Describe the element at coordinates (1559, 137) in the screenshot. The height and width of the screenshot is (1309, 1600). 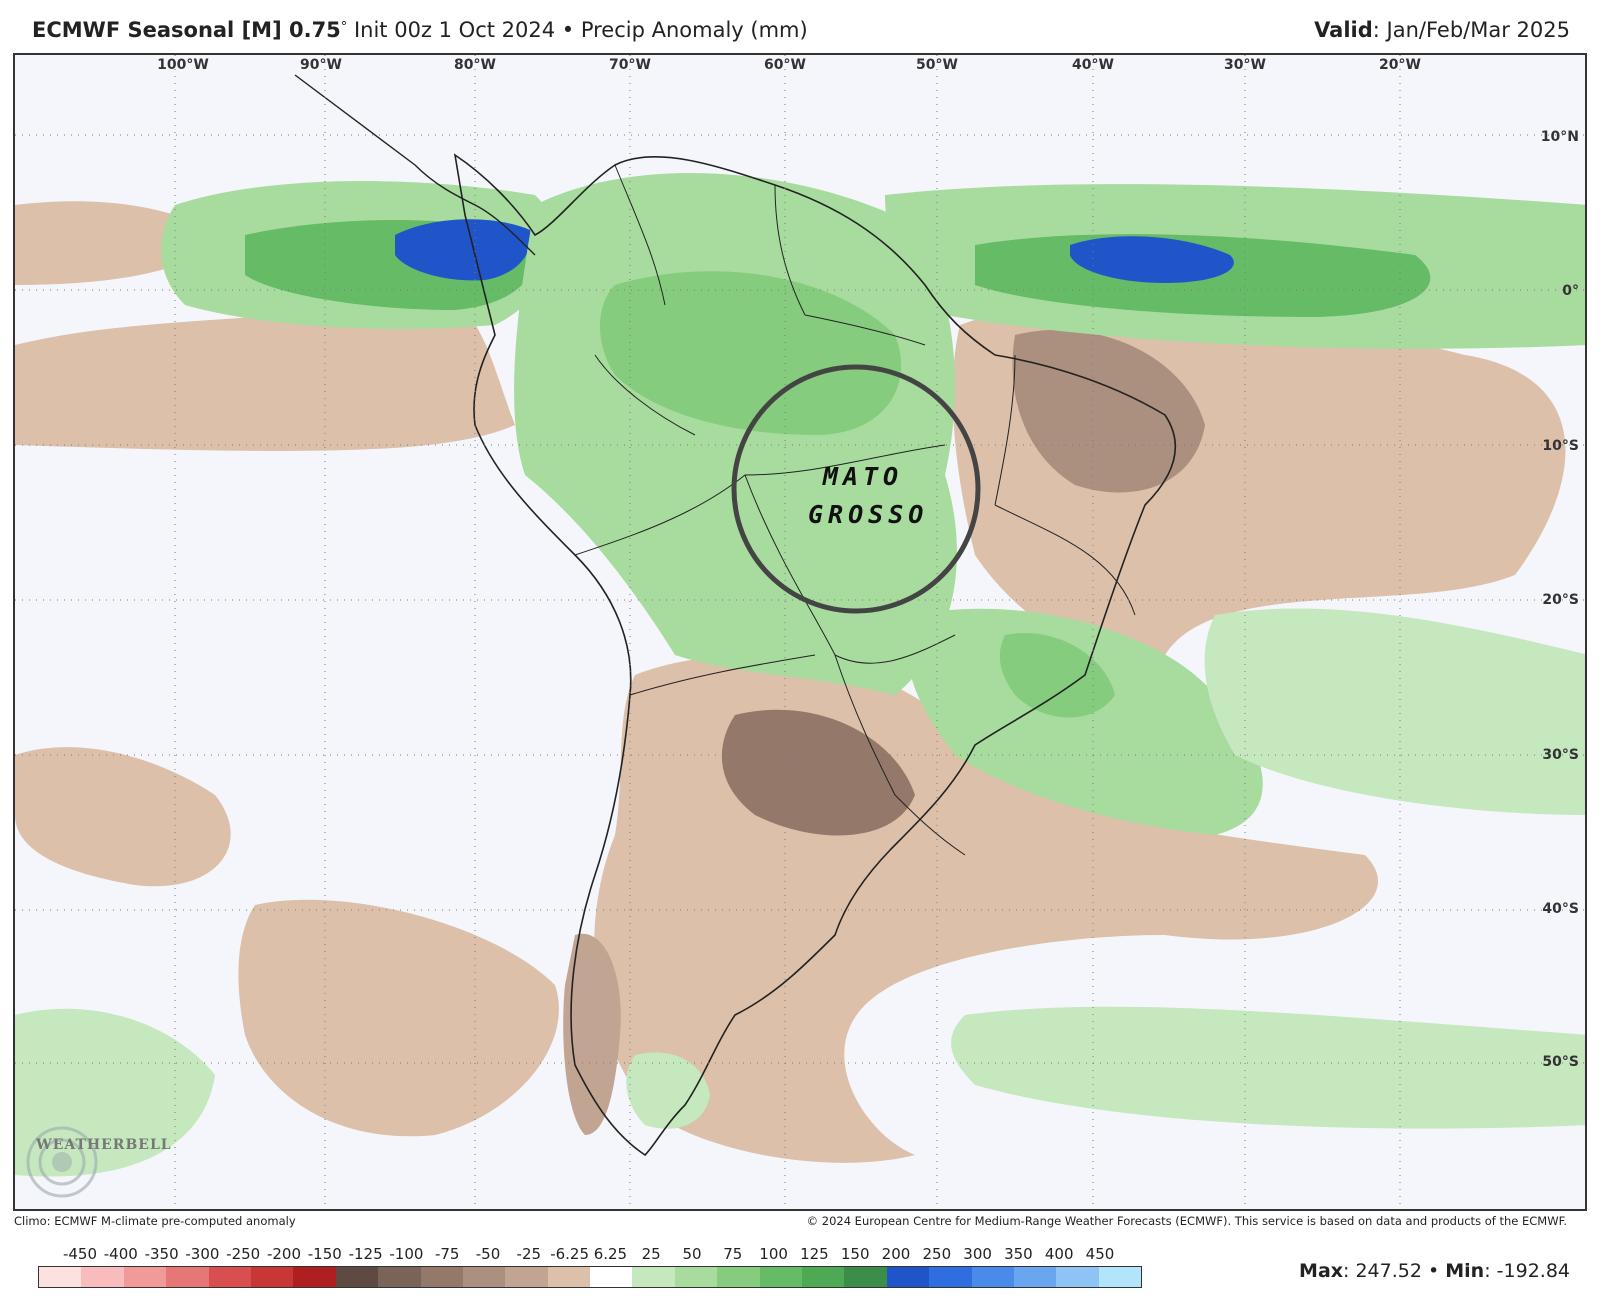
I see `lat-label-10n: 10°N` at that location.